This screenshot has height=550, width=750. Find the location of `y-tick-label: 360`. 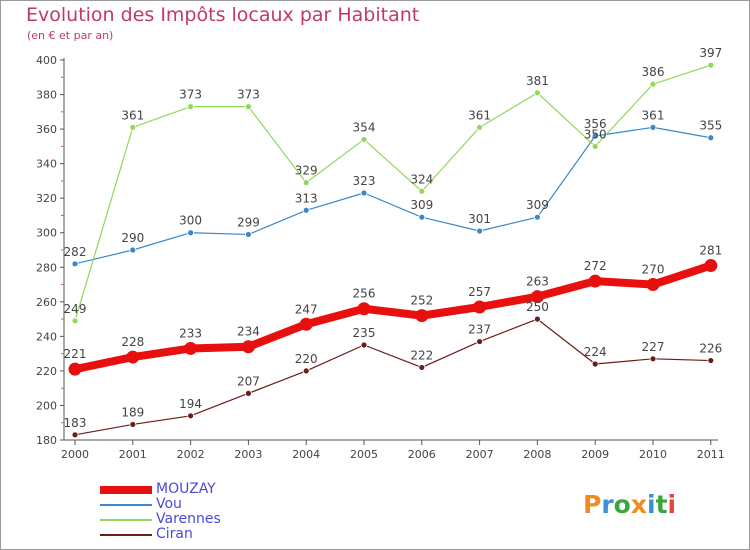

y-tick-label: 360 is located at coordinates (46, 129).